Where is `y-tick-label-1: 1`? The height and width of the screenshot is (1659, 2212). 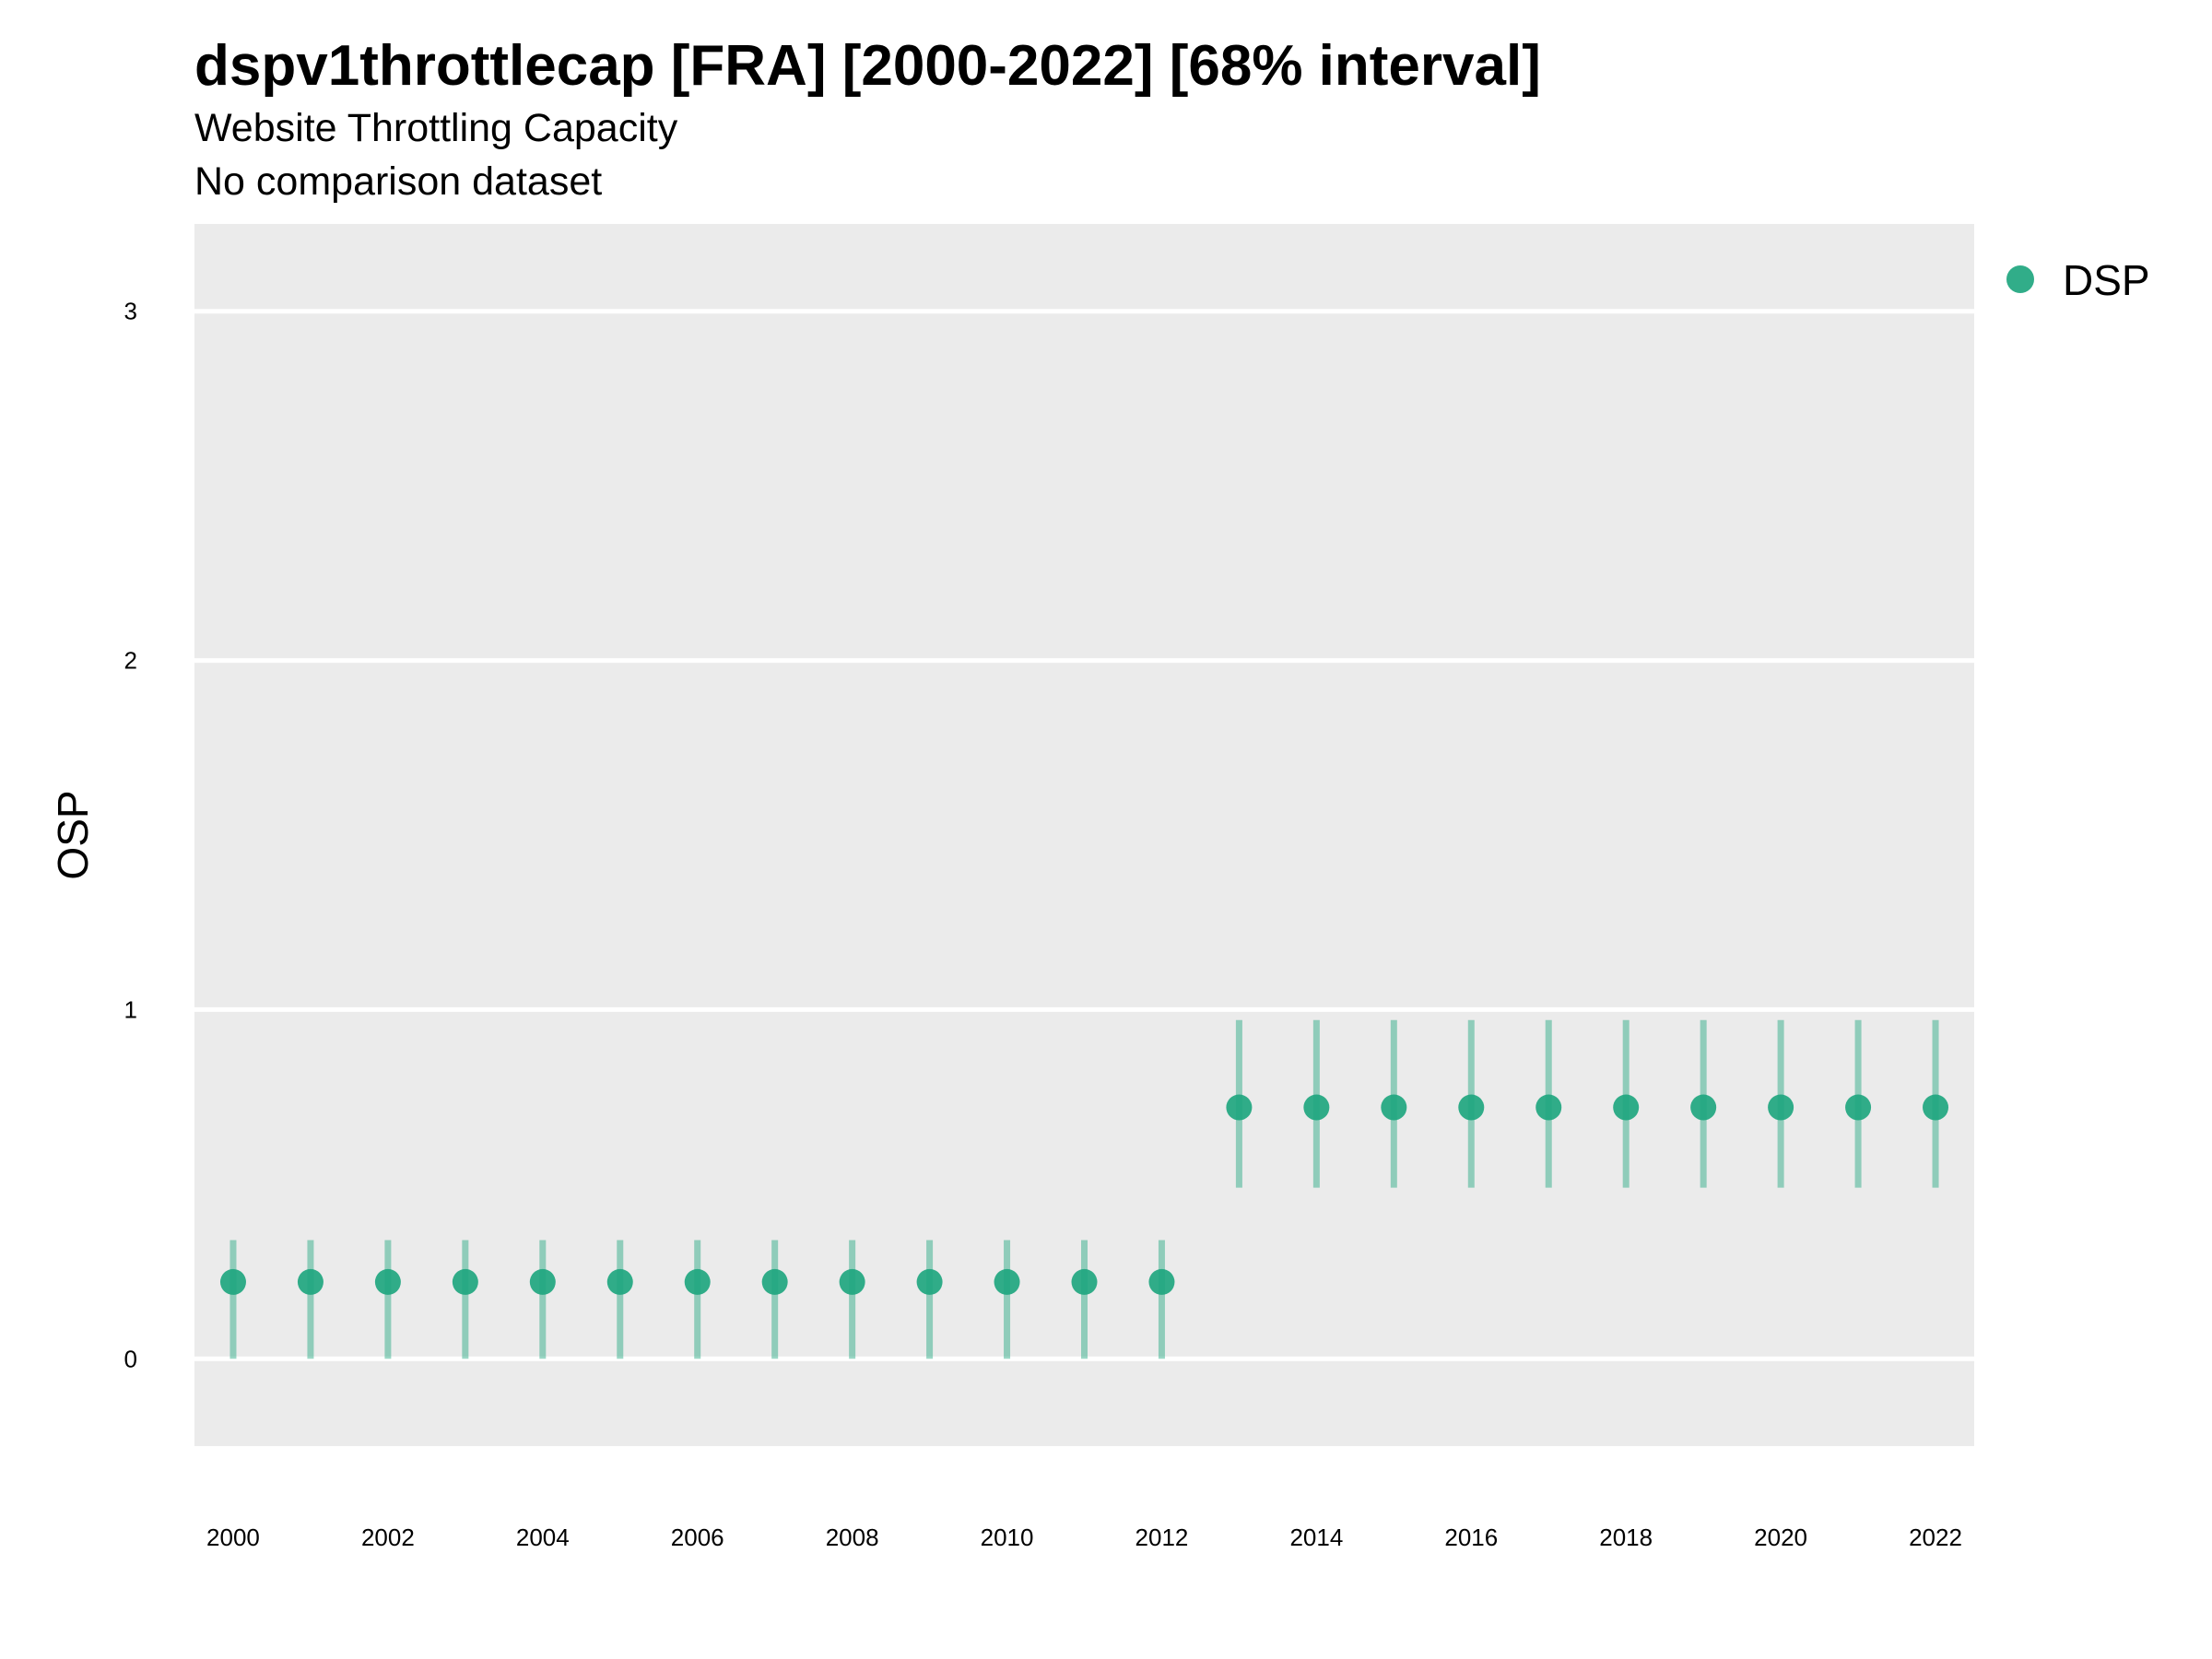
y-tick-label-1: 1 is located at coordinates (130, 1009).